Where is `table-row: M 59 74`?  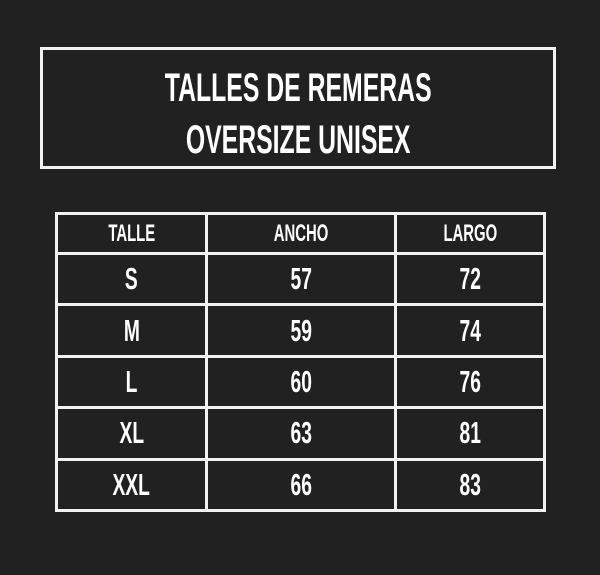
table-row: M 59 74 is located at coordinates (300, 330).